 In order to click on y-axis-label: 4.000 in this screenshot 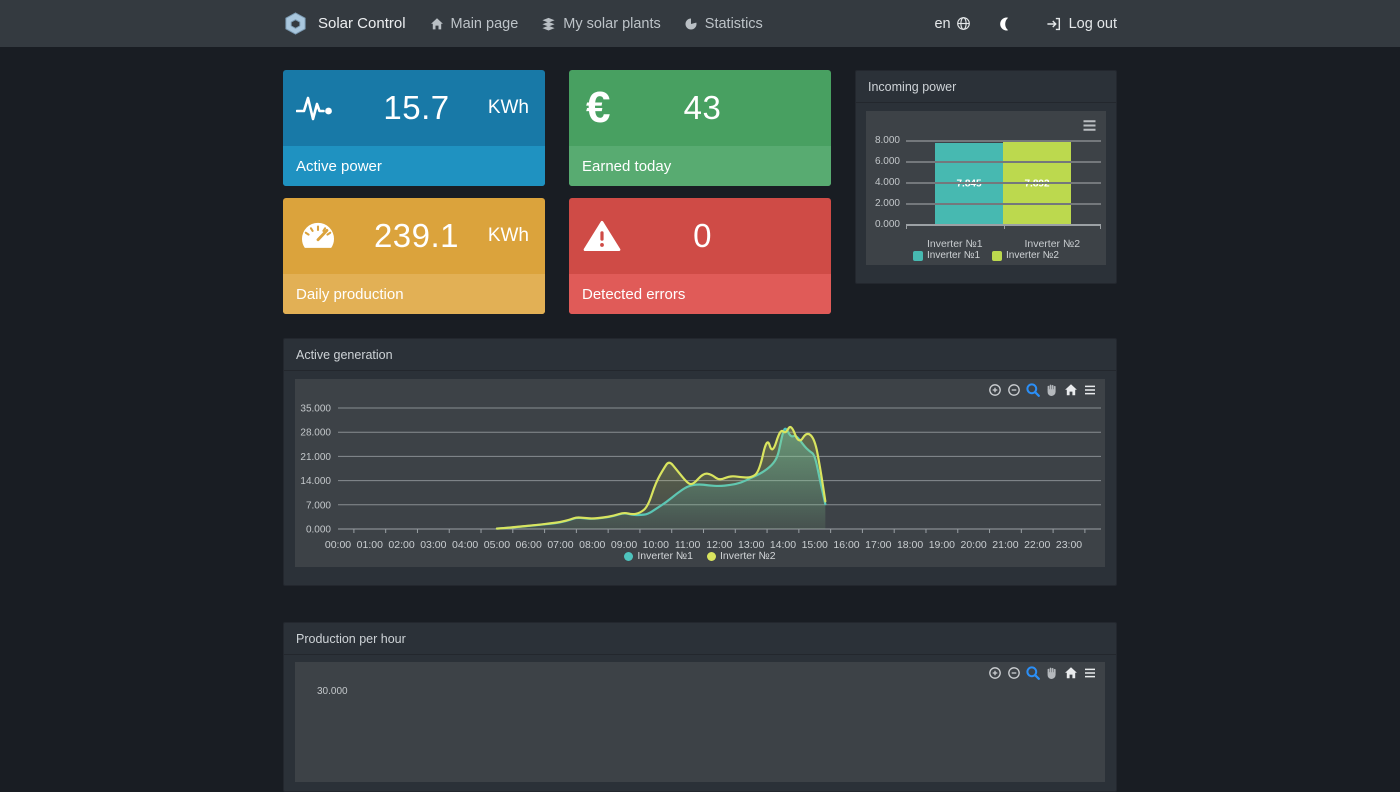, I will do `click(887, 182)`.